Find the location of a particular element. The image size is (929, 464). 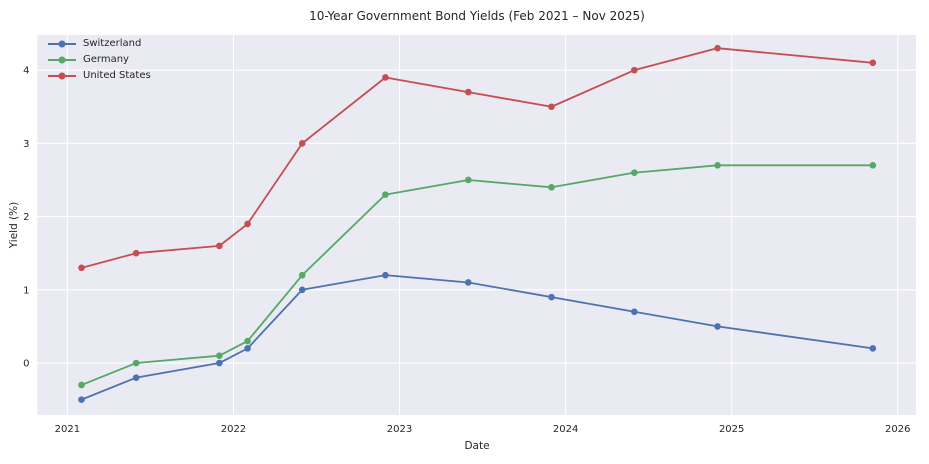

legend-item-united-states: United States is located at coordinates (99, 75).